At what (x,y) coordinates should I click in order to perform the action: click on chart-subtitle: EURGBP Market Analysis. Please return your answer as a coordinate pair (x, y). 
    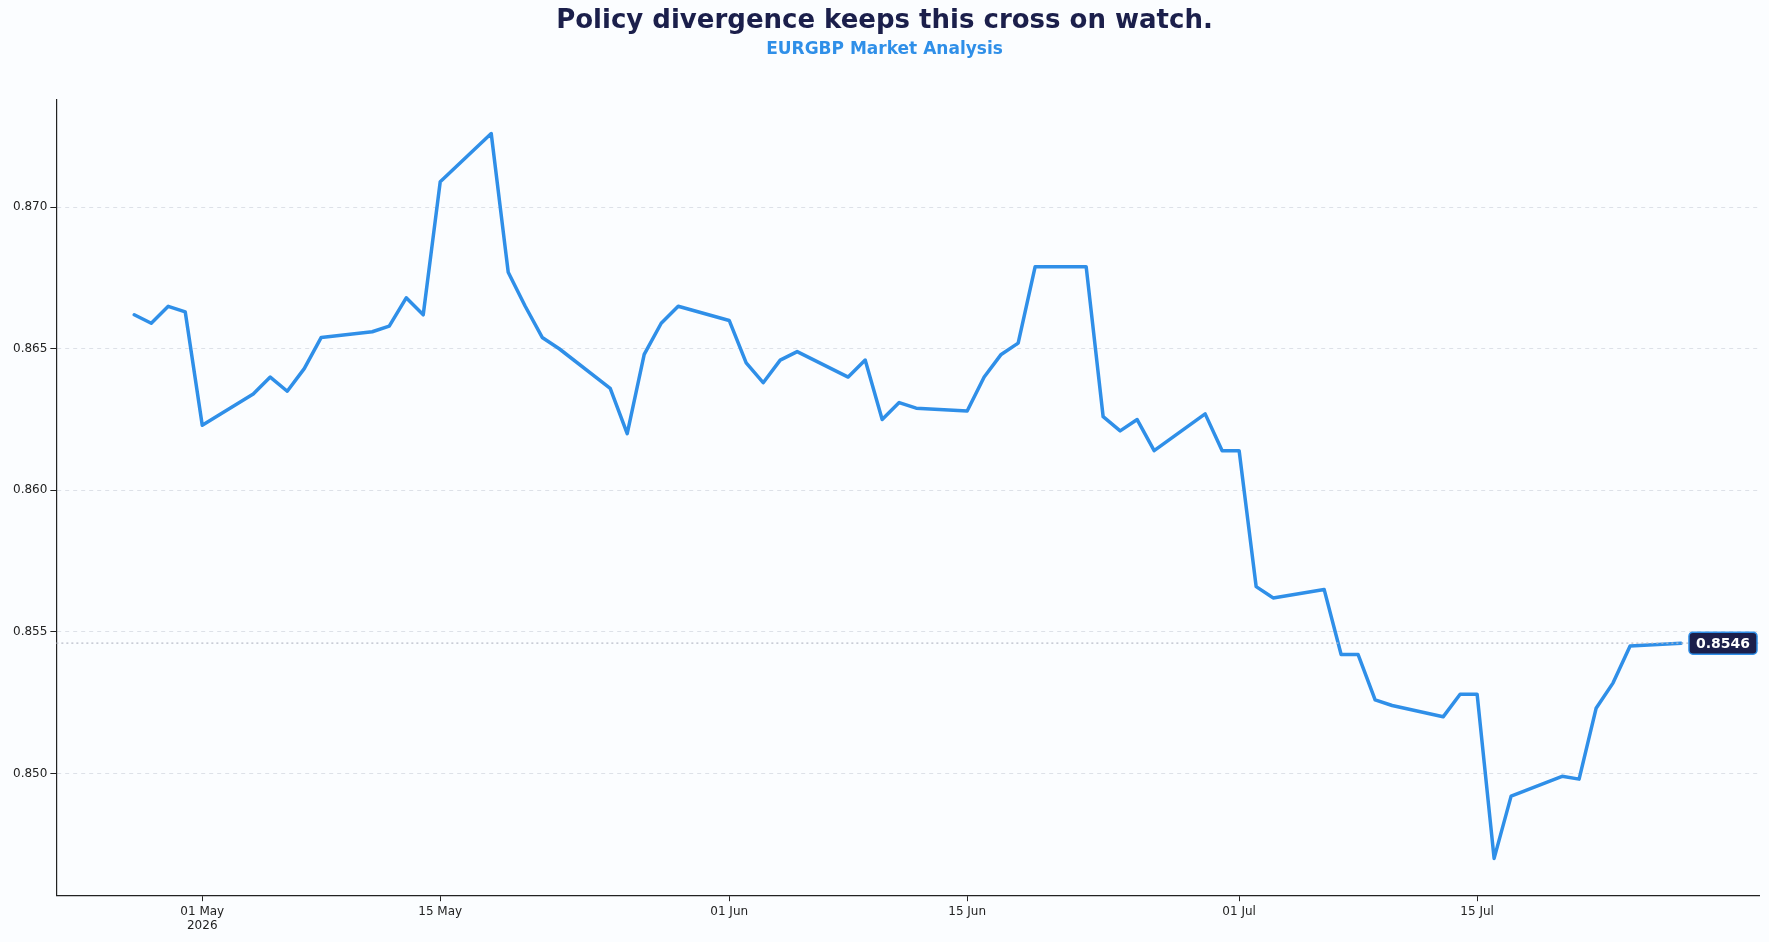
    Looking at the image, I should click on (884, 47).